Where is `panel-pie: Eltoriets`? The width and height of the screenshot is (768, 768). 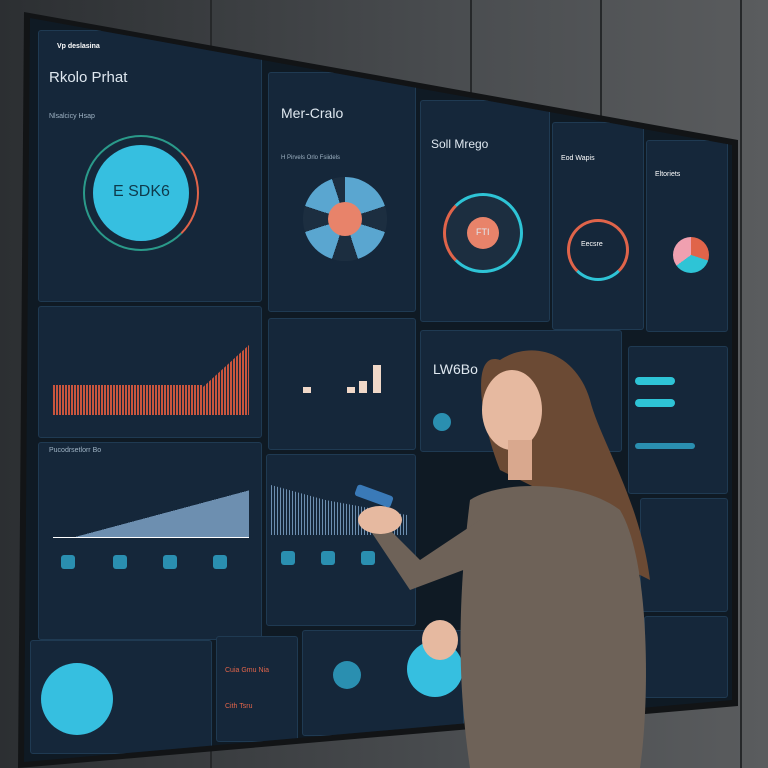 panel-pie: Eltoriets is located at coordinates (687, 236).